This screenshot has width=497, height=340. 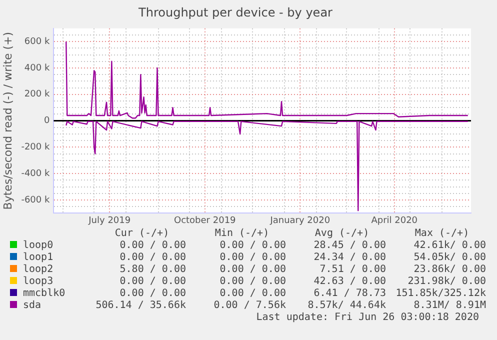 What do you see at coordinates (109, 221) in the screenshot?
I see `x-tick-label: July 2019` at bounding box center [109, 221].